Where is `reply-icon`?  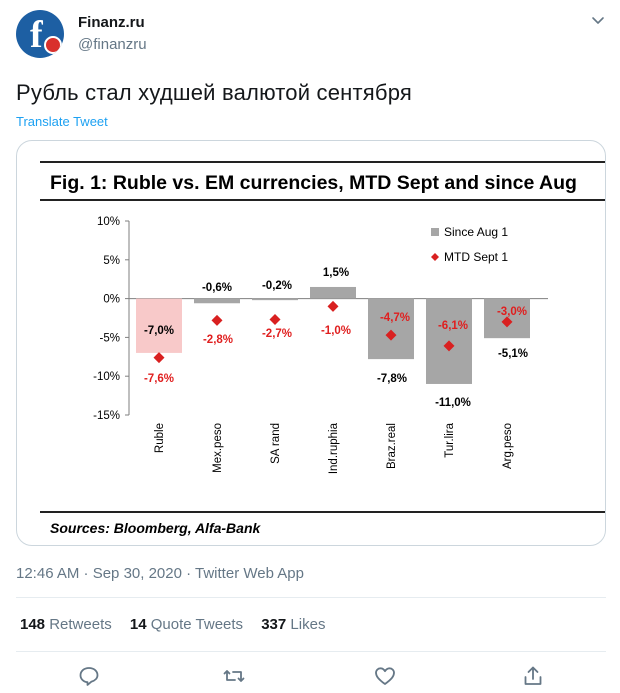
reply-icon is located at coordinates (89, 676).